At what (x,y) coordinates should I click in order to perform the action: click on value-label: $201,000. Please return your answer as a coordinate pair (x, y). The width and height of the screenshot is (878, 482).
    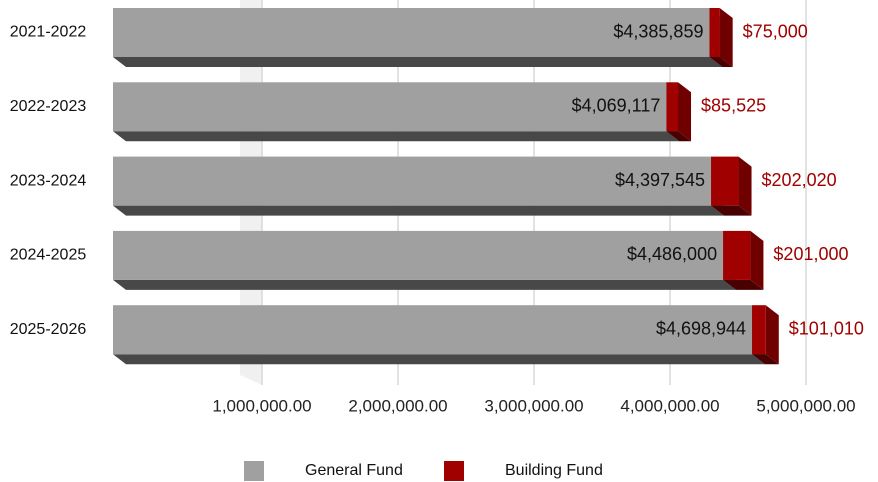
    Looking at the image, I should click on (810, 254).